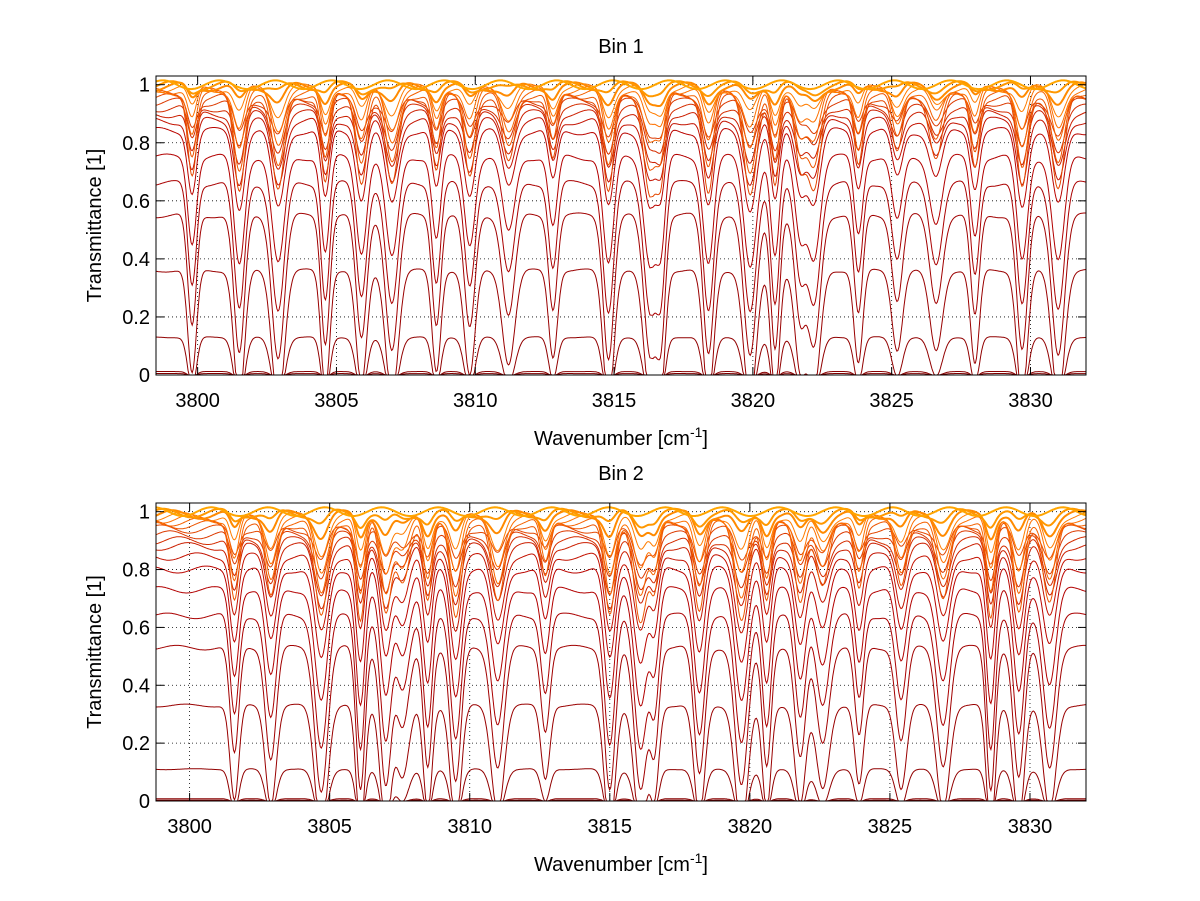 The image size is (1200, 901). What do you see at coordinates (621, 47) in the screenshot?
I see `chart-title: Bin 1` at bounding box center [621, 47].